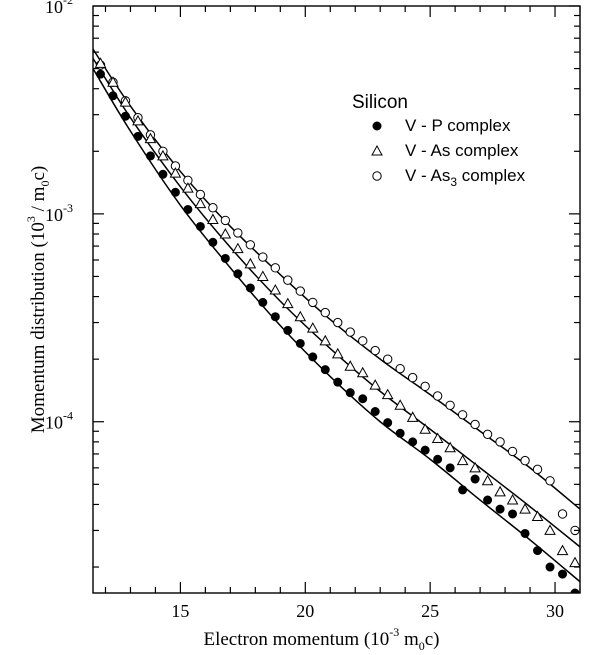  I want to click on x-tick-label: 30, so click(555, 611).